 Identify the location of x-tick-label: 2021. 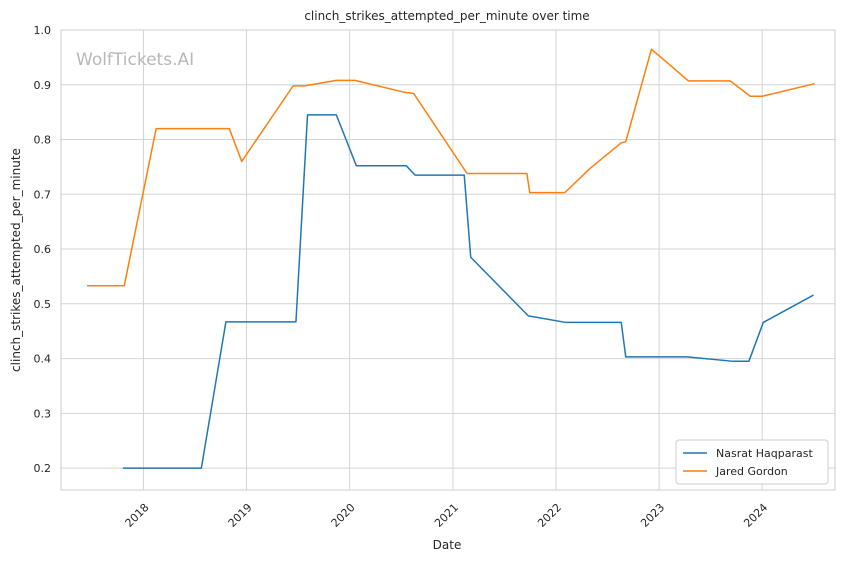
(446, 515).